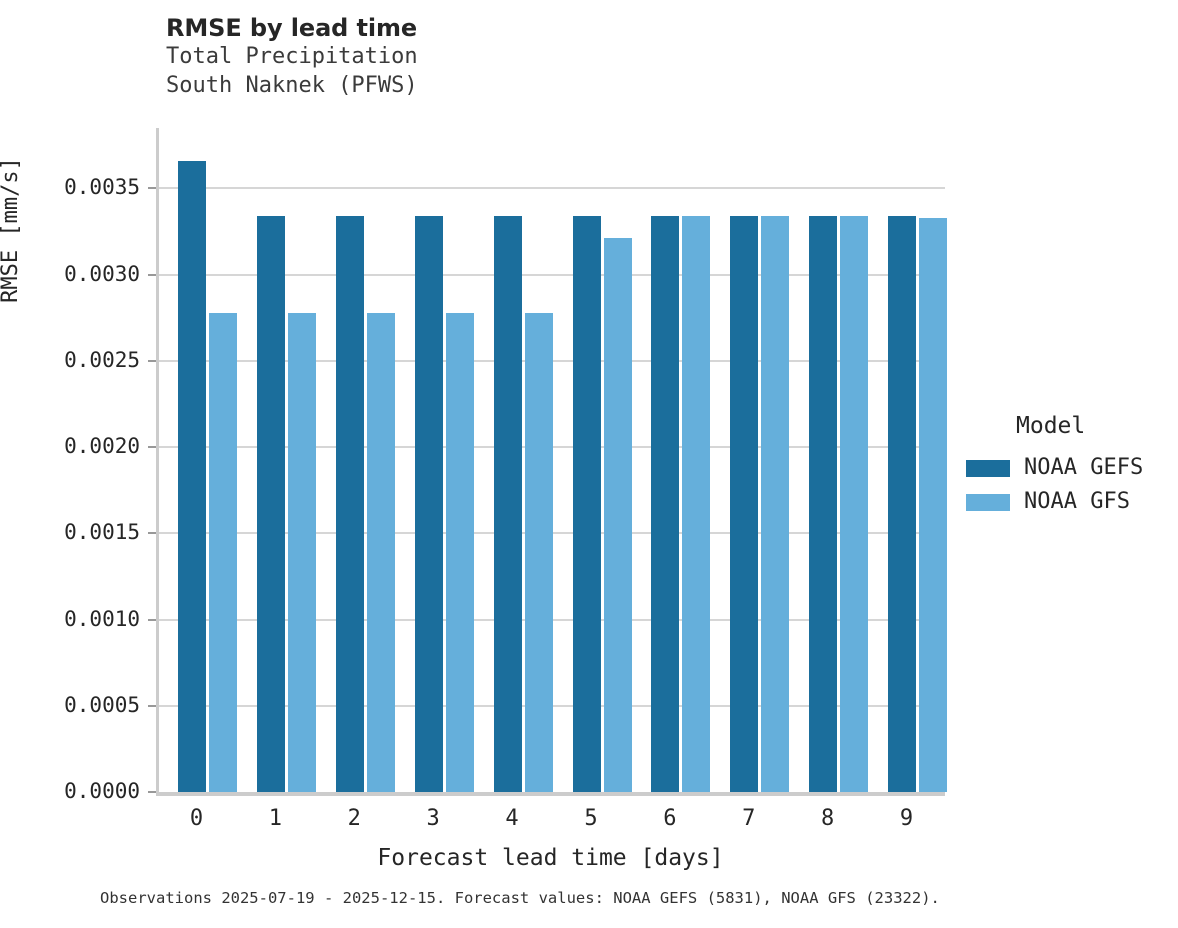  Describe the element at coordinates (102, 359) in the screenshot. I see `y-axis-tick-label: 0.0025` at that location.